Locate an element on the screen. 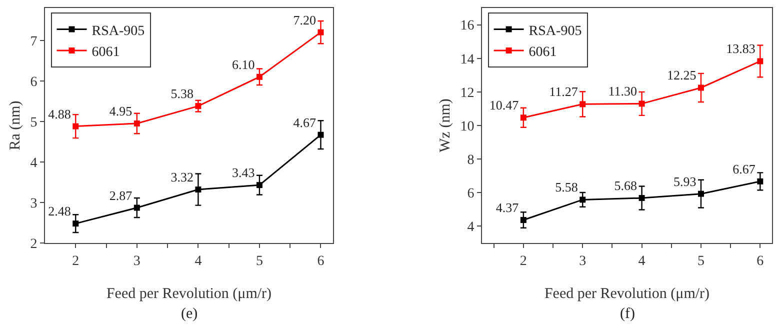  y-tick-label: 8 is located at coordinates (470, 160).